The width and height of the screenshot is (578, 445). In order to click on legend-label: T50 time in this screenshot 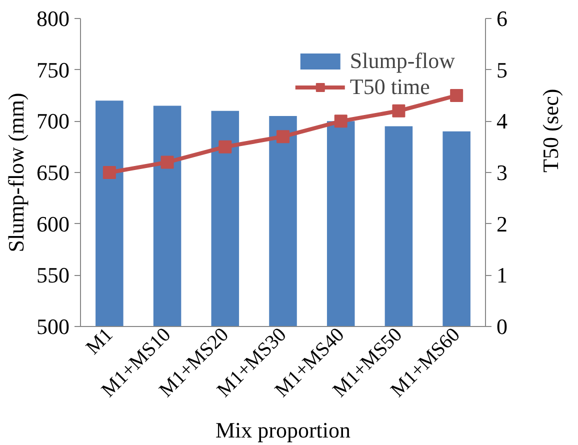, I will do `click(390, 87)`.